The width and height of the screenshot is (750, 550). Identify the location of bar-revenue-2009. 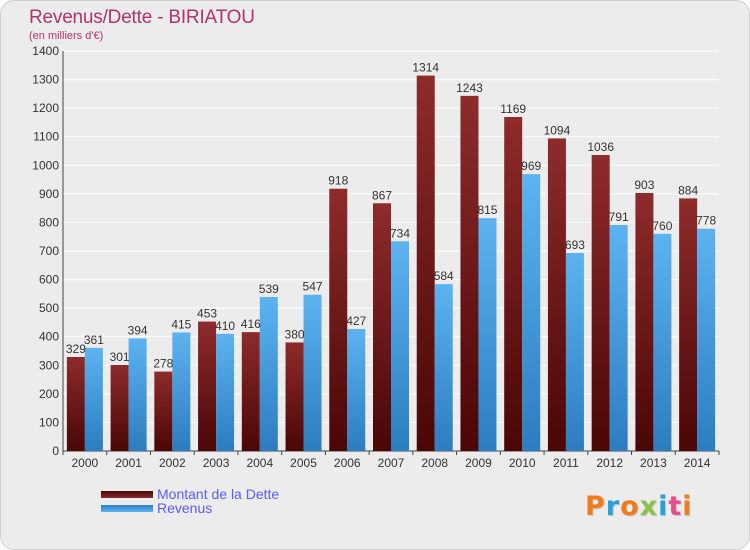
(487, 334).